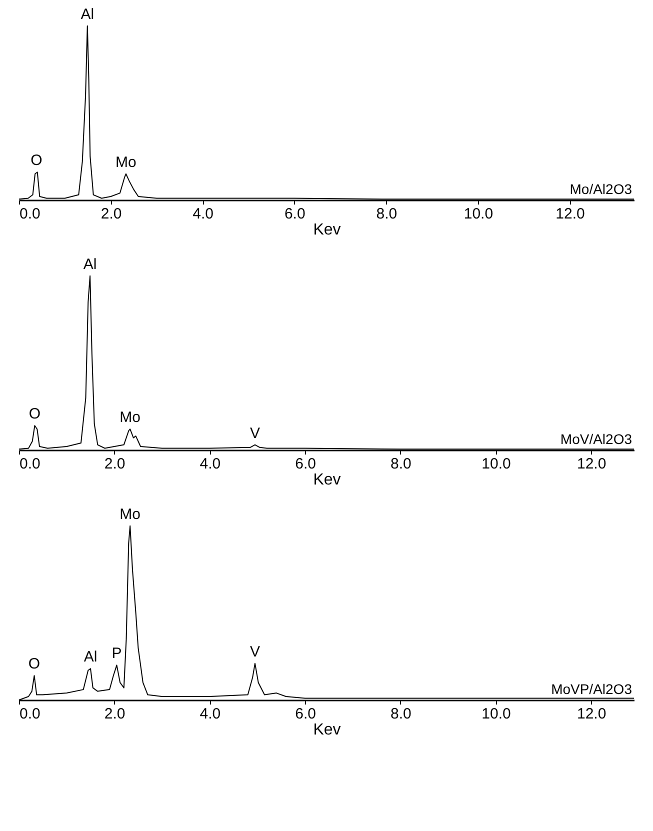 Image resolution: width=653 pixels, height=831 pixels. Describe the element at coordinates (601, 189) in the screenshot. I see `annotation: Mo/Al2O3` at that location.